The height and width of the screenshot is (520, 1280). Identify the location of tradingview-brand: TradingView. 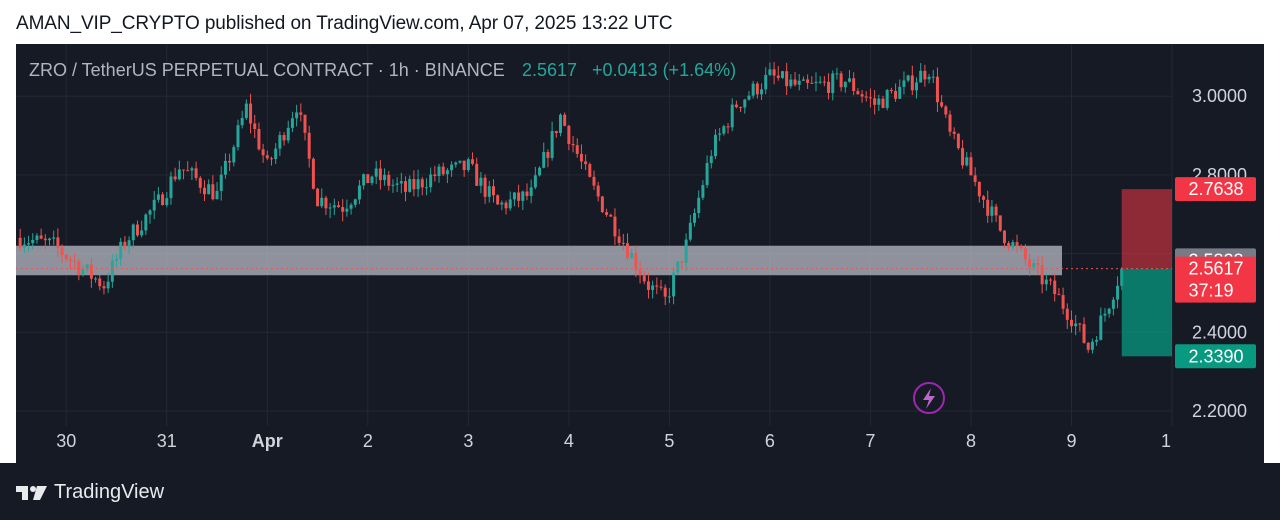
(90, 492).